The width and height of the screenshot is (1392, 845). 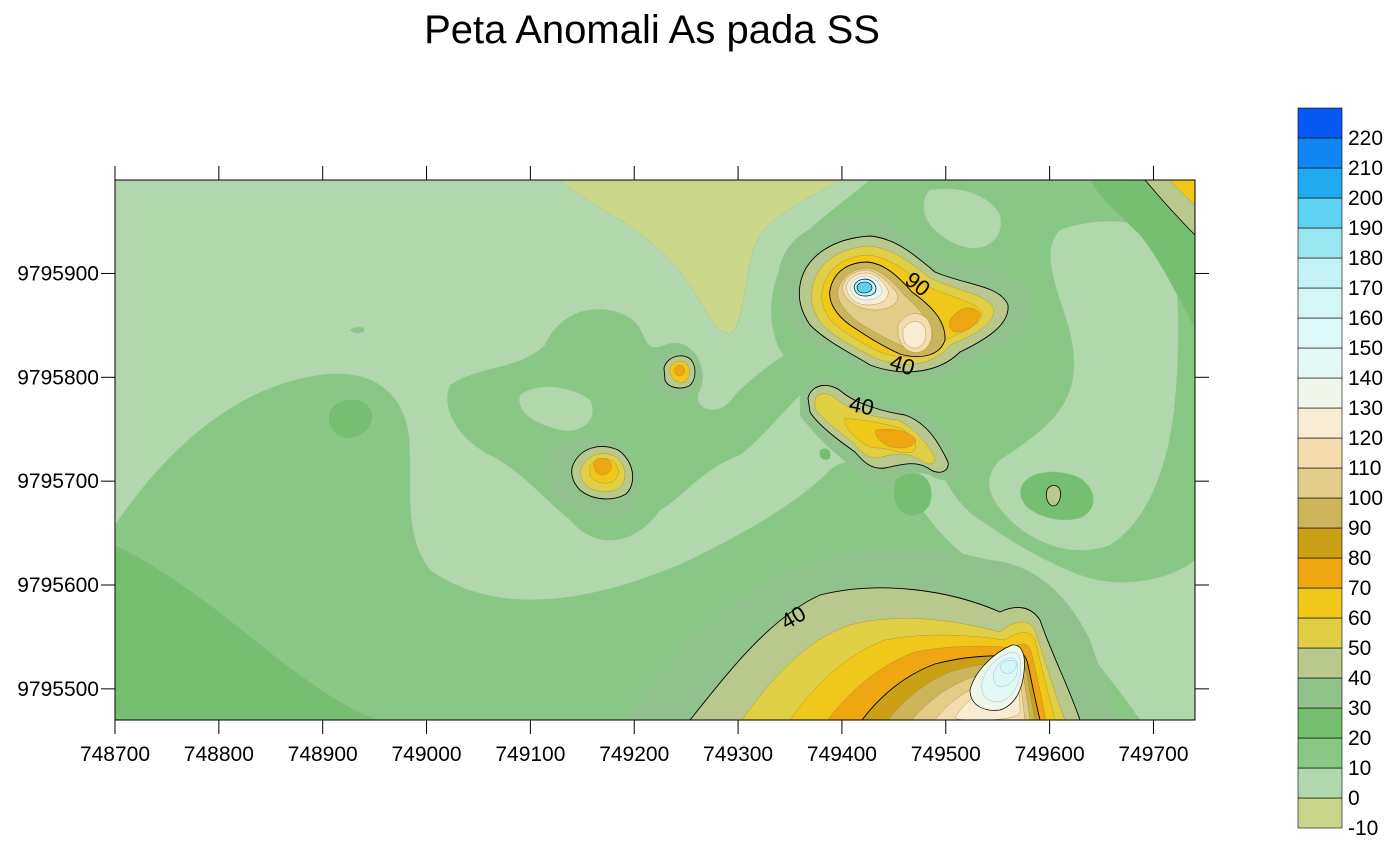 I want to click on y-tick-label: 9795700, so click(x=58, y=481).